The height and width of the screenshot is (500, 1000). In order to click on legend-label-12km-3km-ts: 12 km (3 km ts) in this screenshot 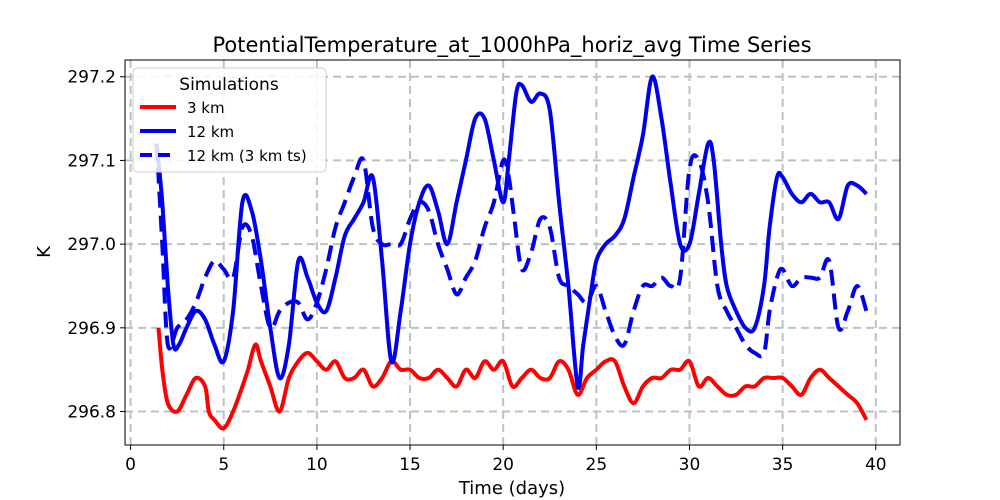, I will do `click(247, 156)`.